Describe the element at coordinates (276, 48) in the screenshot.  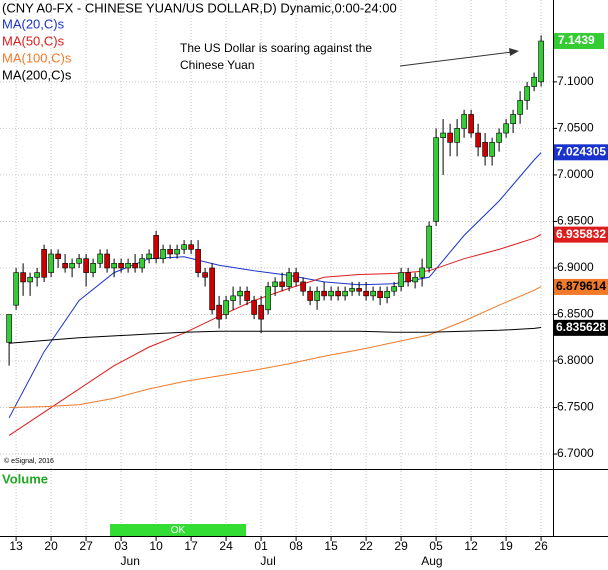
I see `annotation: The US Dollar is soaring against the` at that location.